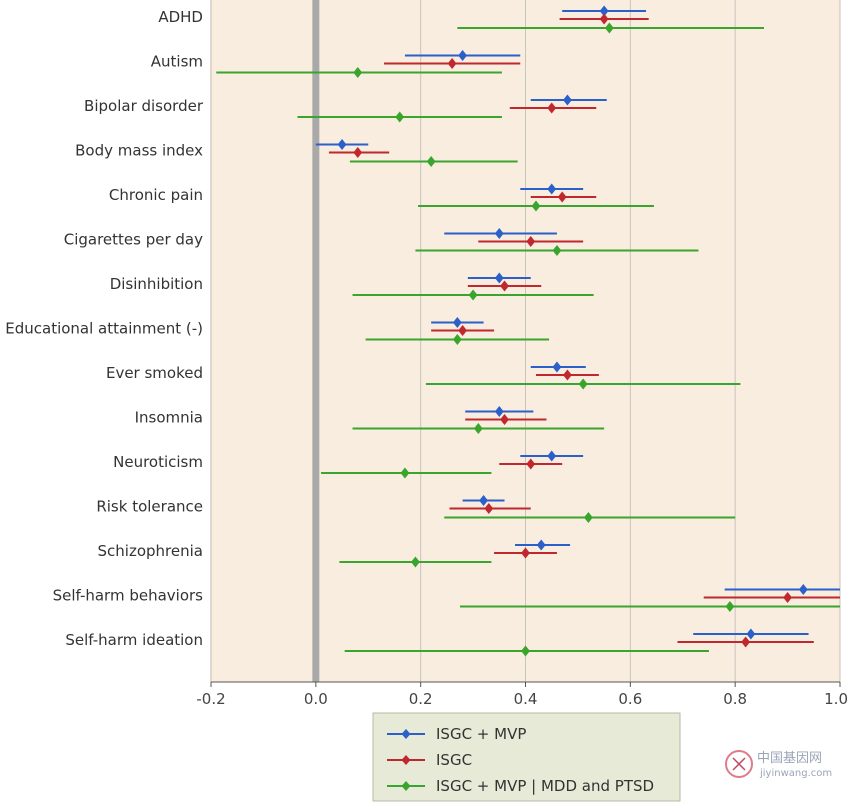 This screenshot has height=803, width=850. What do you see at coordinates (454, 760) in the screenshot?
I see `legend-label: ISGC` at bounding box center [454, 760].